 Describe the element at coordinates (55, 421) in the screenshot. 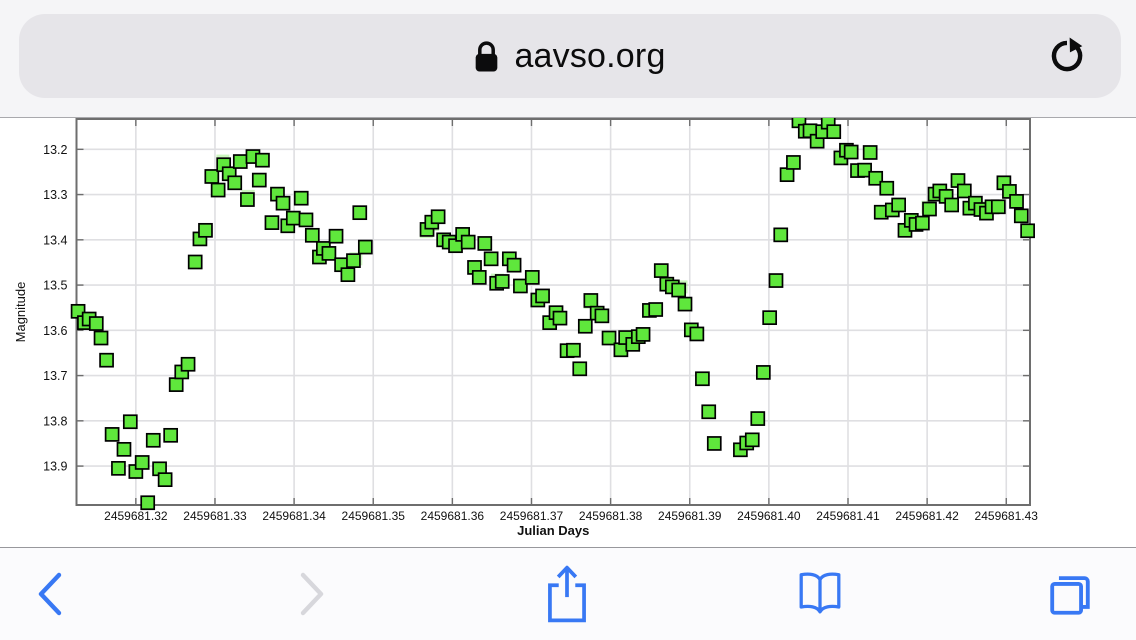

I see `y-tick-label: 13.8` at that location.